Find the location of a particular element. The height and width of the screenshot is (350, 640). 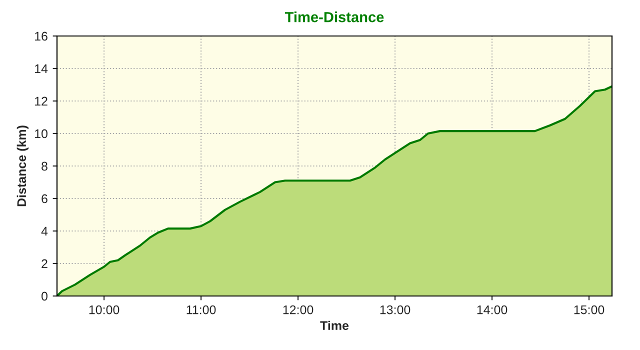

x-tick-label: 14:00 is located at coordinates (492, 309).